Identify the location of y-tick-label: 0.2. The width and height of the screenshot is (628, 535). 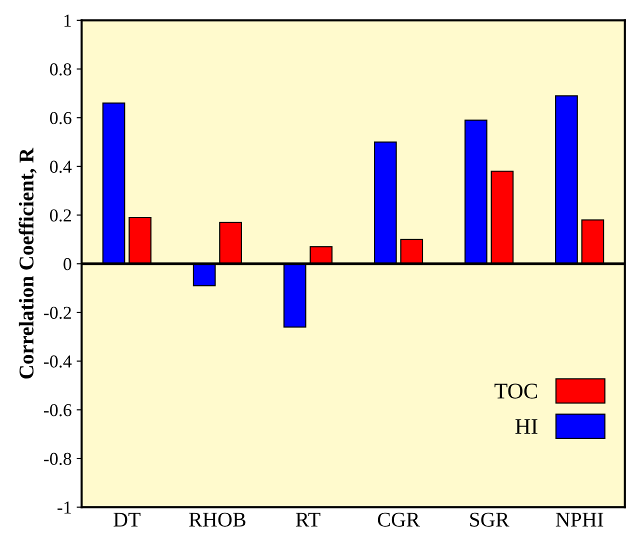
(60, 215).